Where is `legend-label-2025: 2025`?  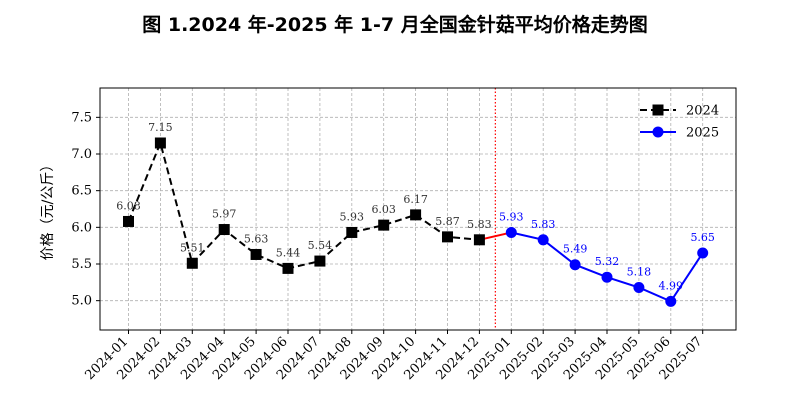
legend-label-2025: 2025 is located at coordinates (702, 133).